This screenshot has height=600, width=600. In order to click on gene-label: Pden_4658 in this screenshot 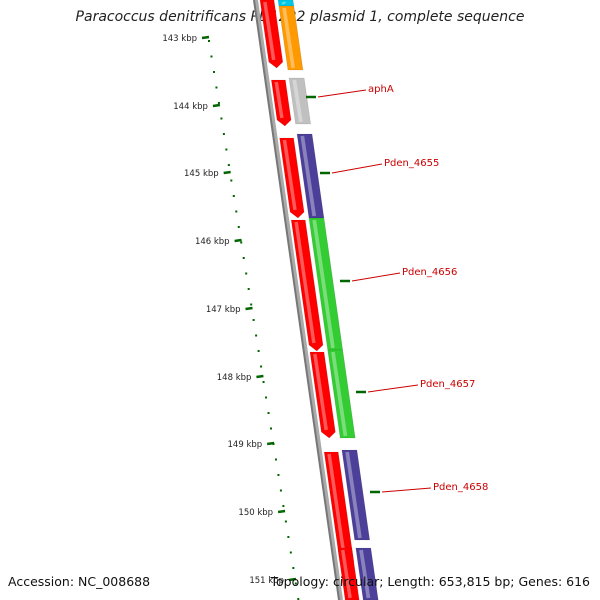, I will do `click(460, 487)`.